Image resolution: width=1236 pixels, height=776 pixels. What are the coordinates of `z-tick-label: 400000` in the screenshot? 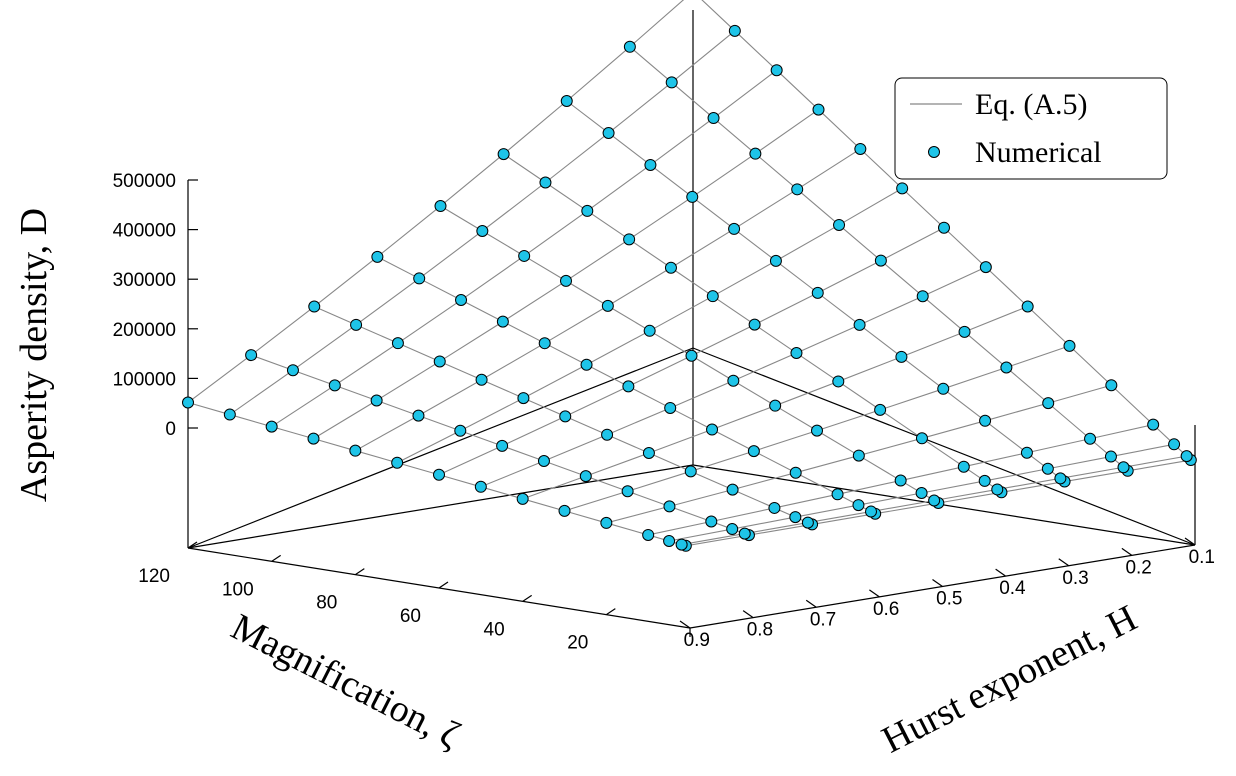 It's located at (144, 231).